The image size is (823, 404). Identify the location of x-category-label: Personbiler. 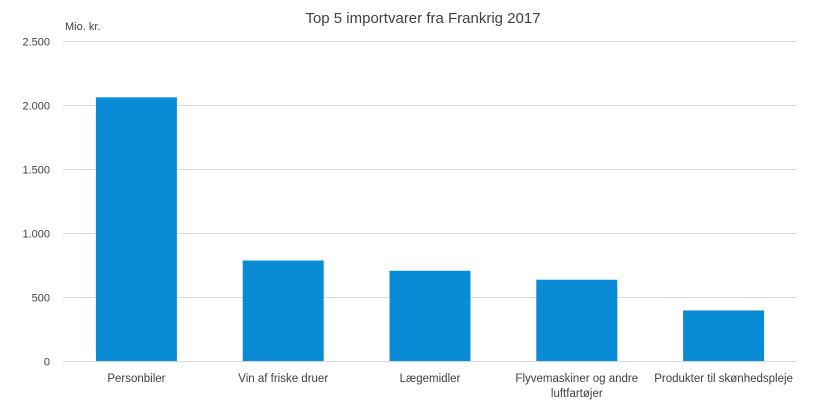
(136, 379).